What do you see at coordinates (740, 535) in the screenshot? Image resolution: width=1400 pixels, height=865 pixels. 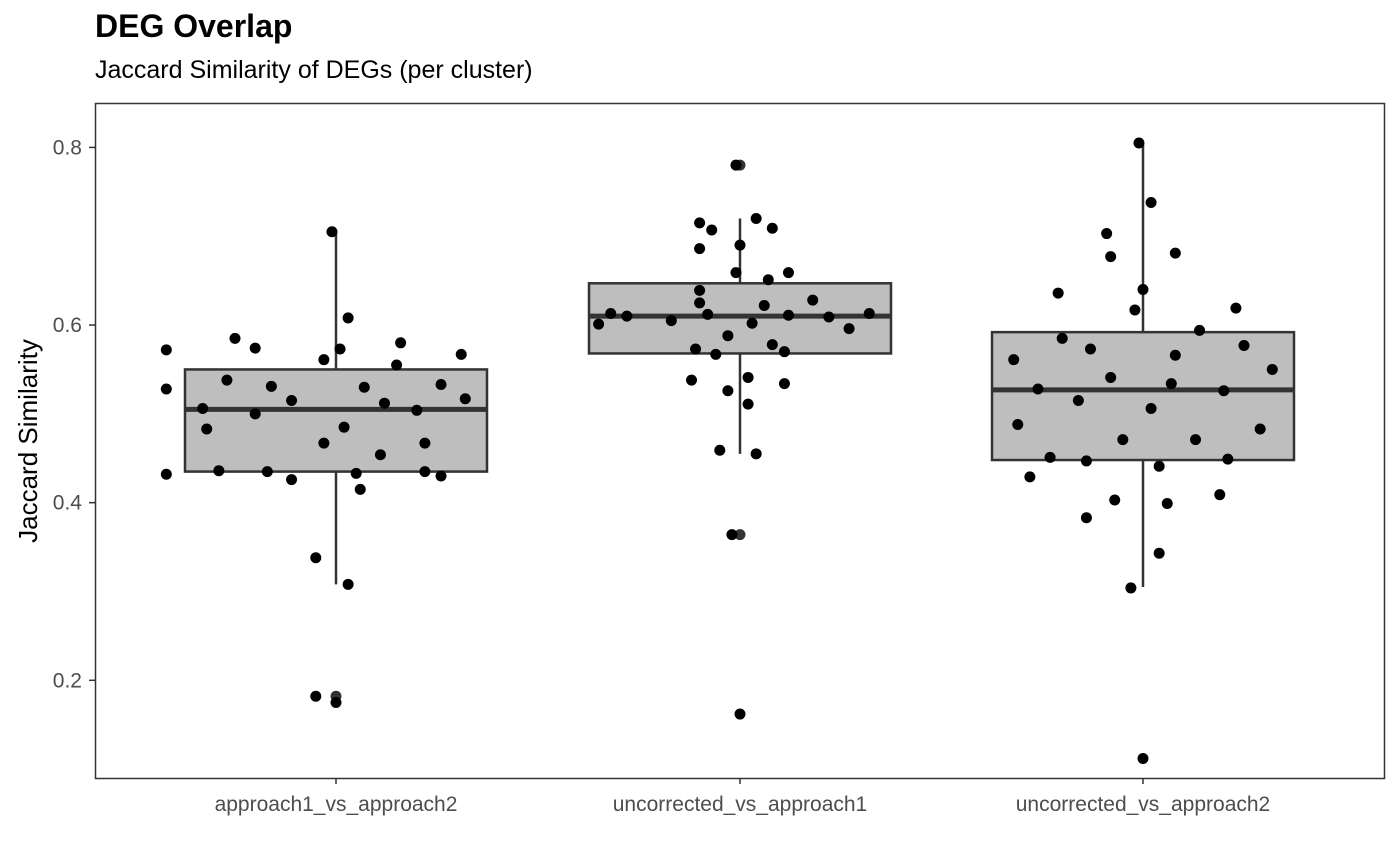 I see `outlier-point` at bounding box center [740, 535].